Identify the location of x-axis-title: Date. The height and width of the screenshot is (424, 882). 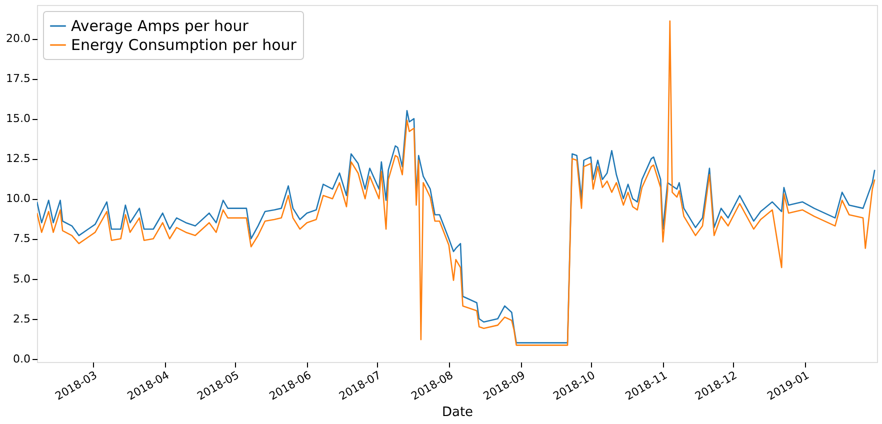
(458, 412).